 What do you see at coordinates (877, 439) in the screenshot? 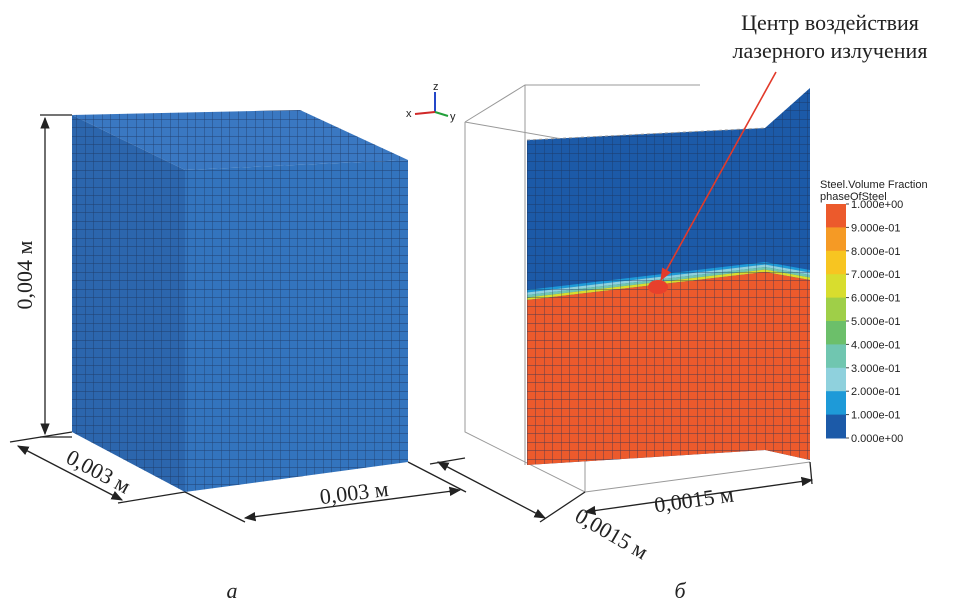
I see `legend-label: 0.000e+00` at bounding box center [877, 439].